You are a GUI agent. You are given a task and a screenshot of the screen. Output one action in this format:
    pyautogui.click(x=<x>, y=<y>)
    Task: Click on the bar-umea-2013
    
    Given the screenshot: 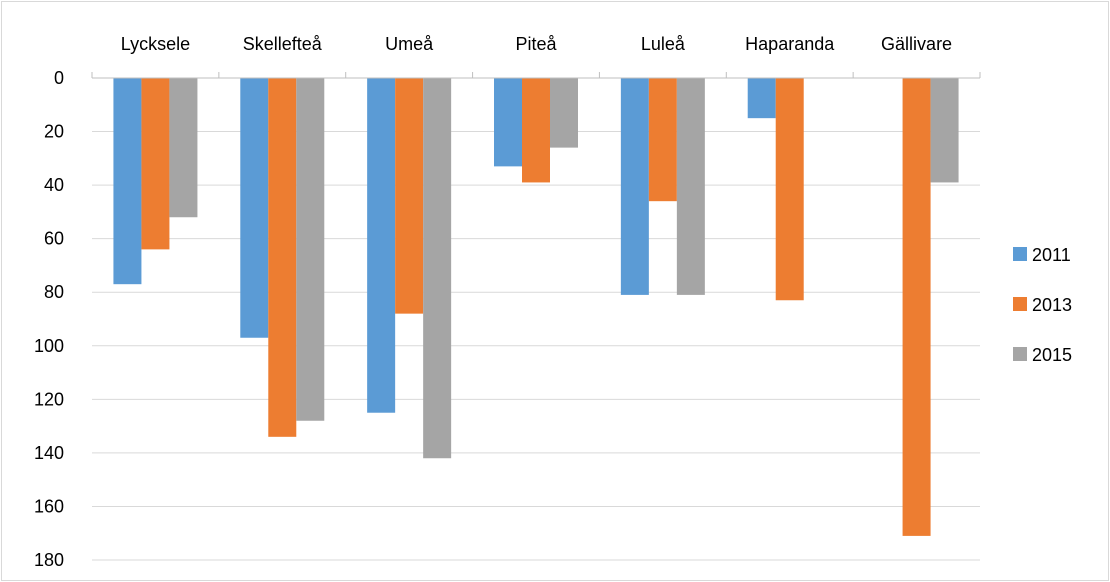 What is the action you would take?
    pyautogui.click(x=409, y=196)
    